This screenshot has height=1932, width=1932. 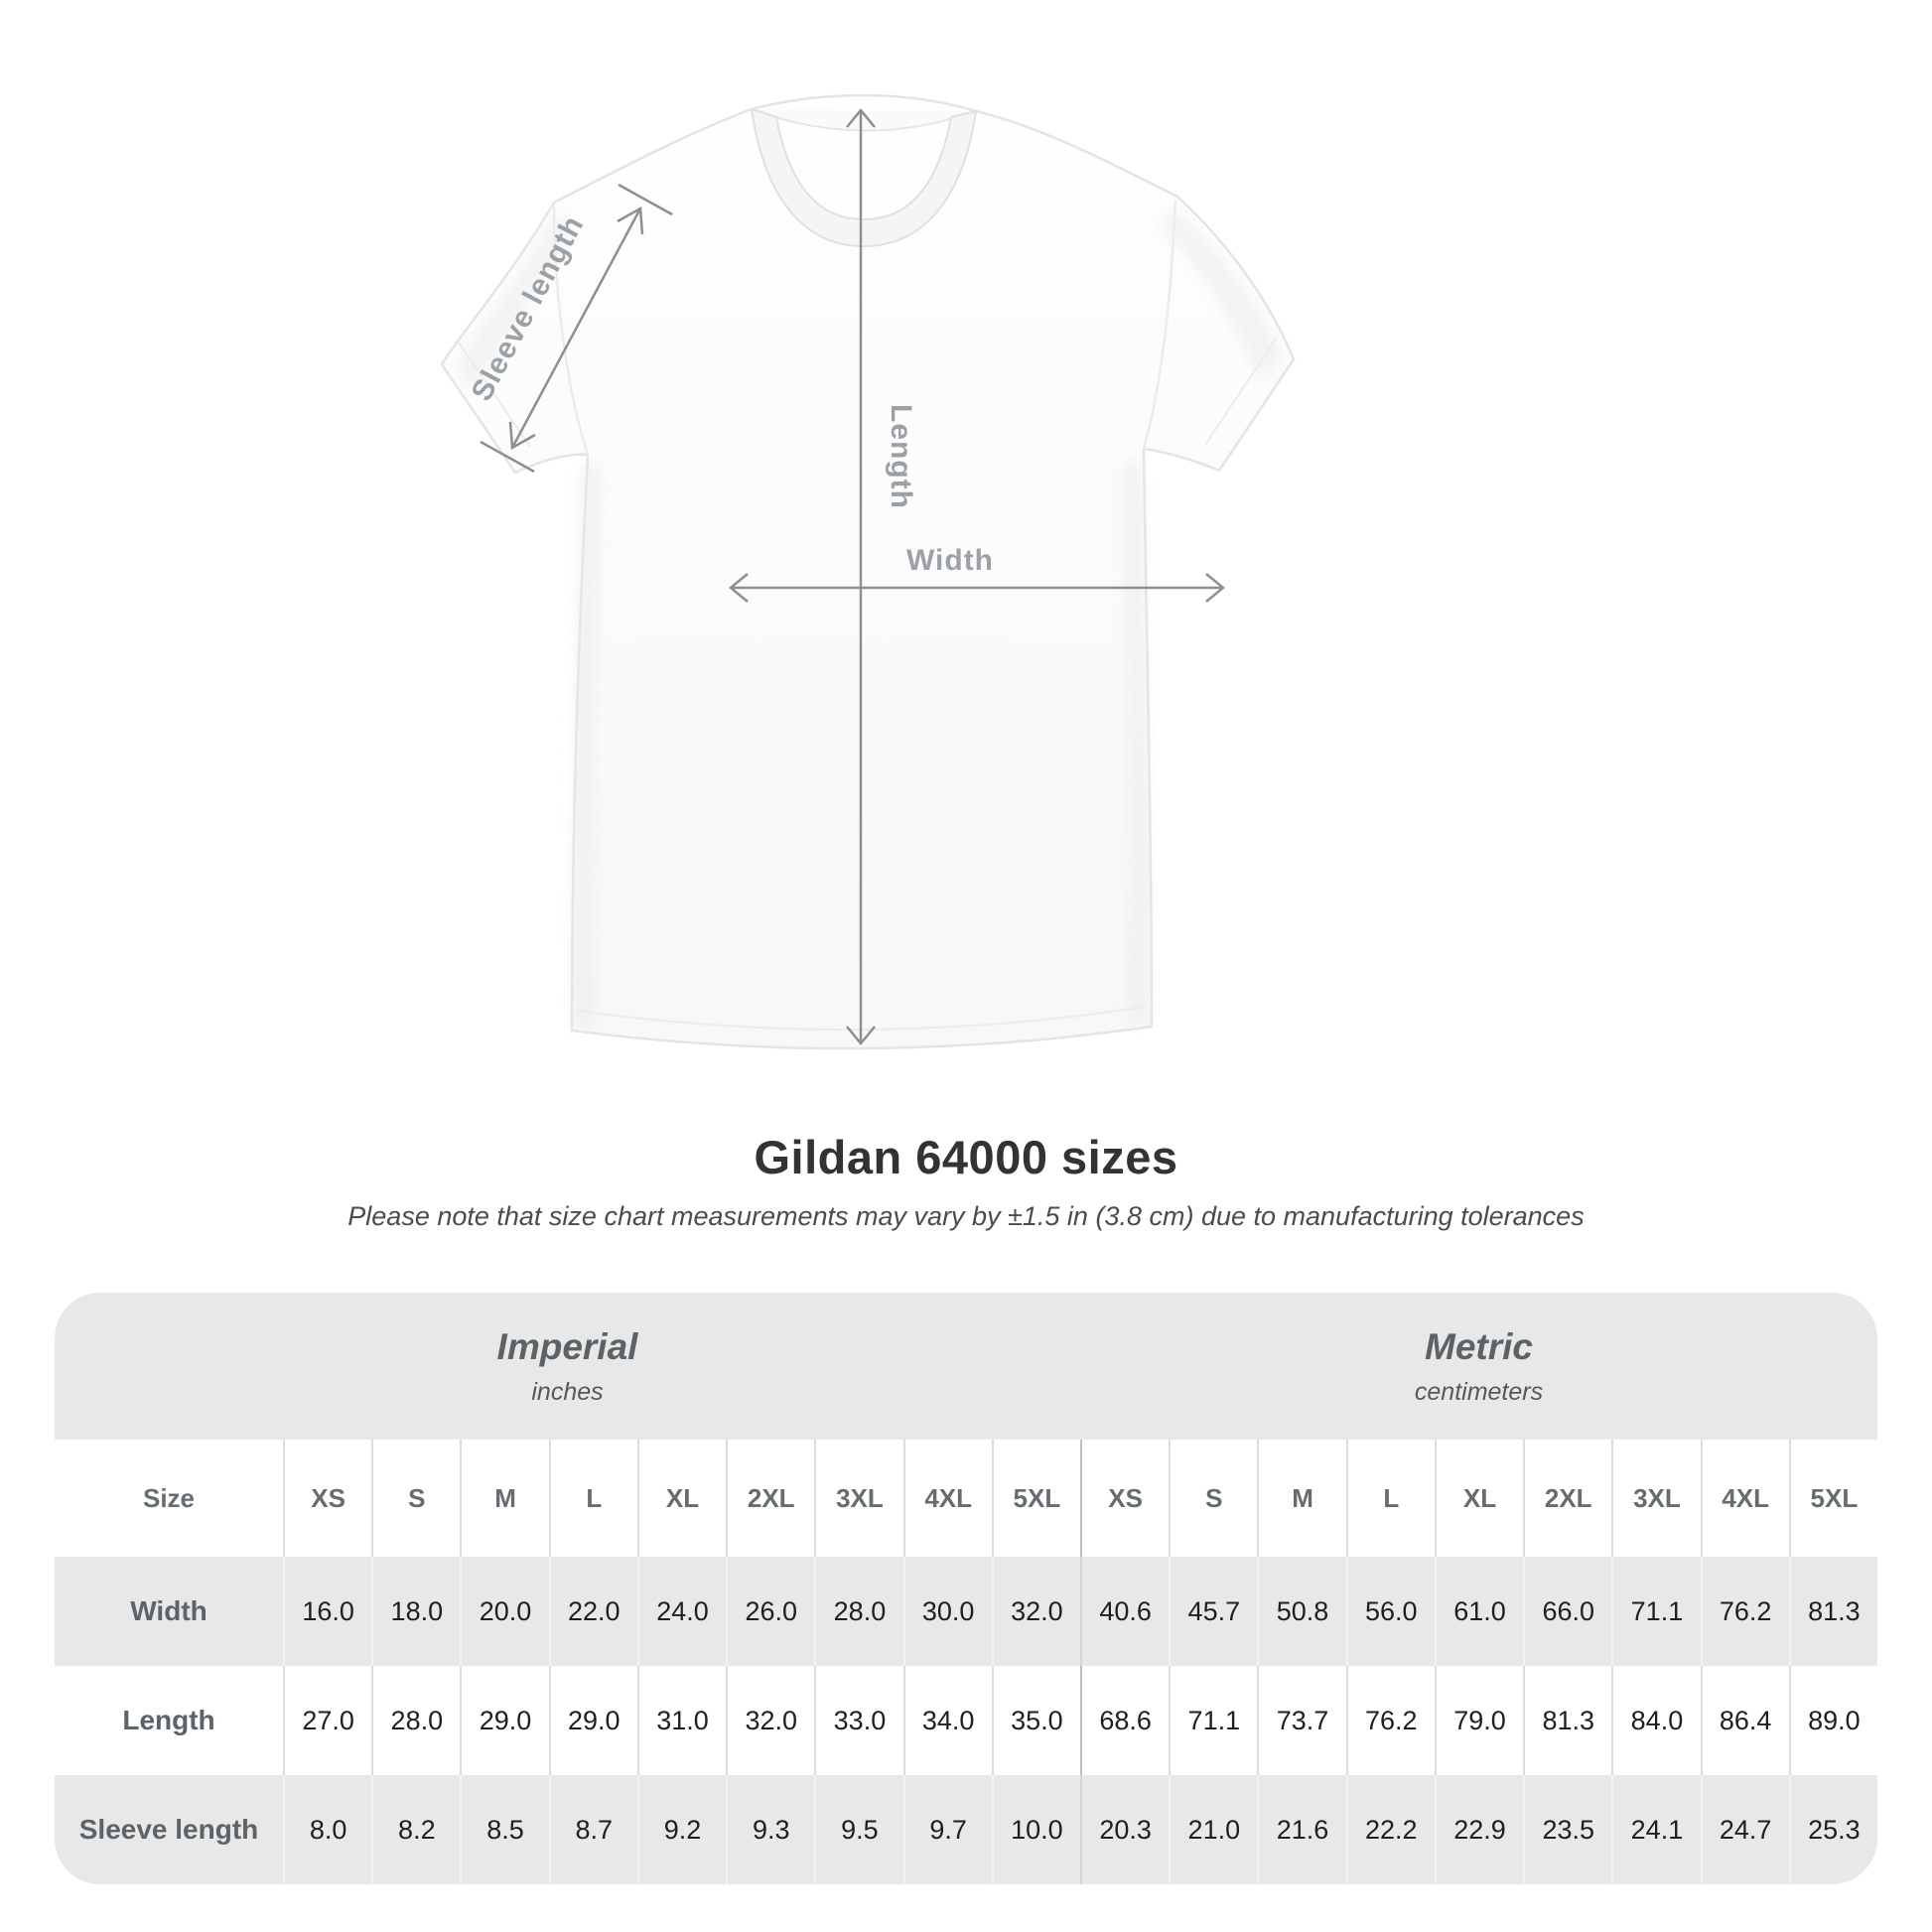 I want to click on value-cell-metric: 24.1, so click(x=1656, y=1830).